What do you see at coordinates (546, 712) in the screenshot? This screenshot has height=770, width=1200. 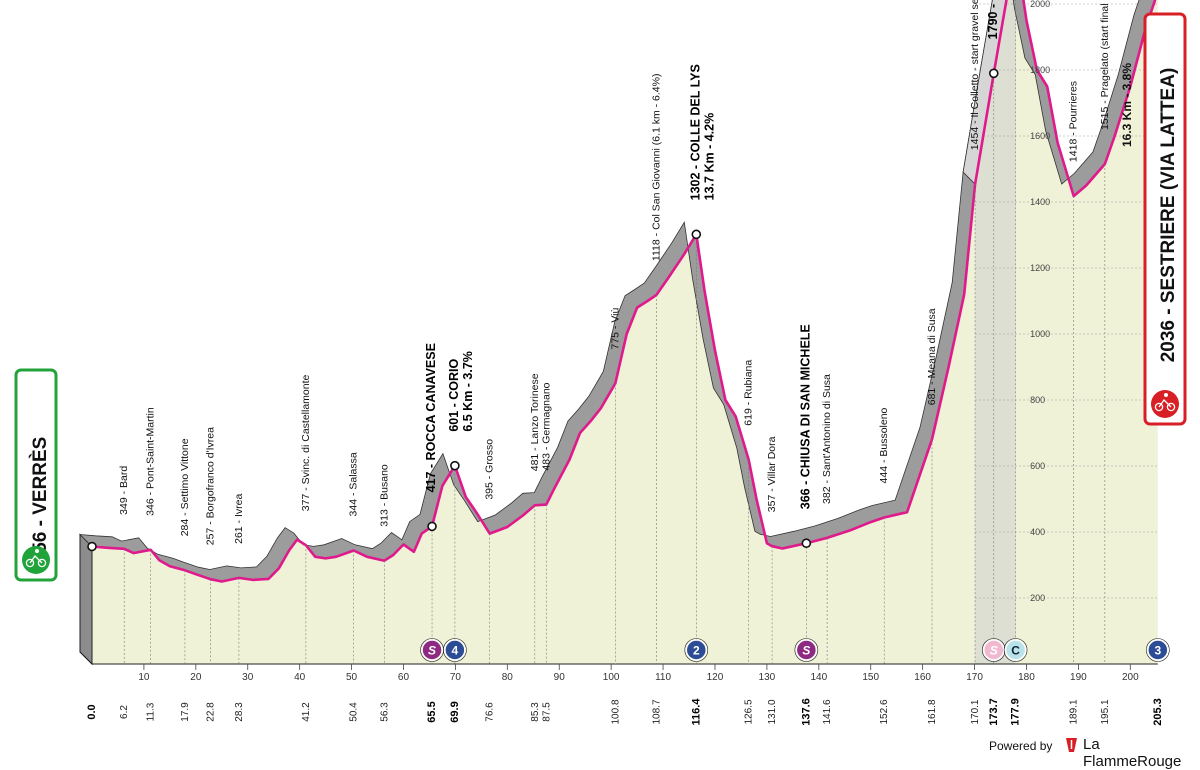 I see `waypoint-km-label: 87.5` at bounding box center [546, 712].